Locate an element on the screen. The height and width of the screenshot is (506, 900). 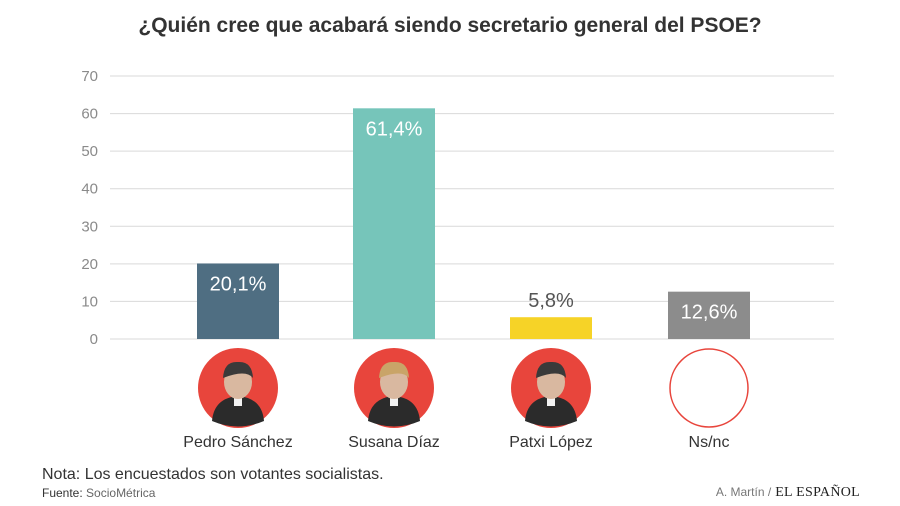
category-labels: Pedro Sánchez Susana Díaz Patxi López Ns/nc is located at coordinates (456, 442).